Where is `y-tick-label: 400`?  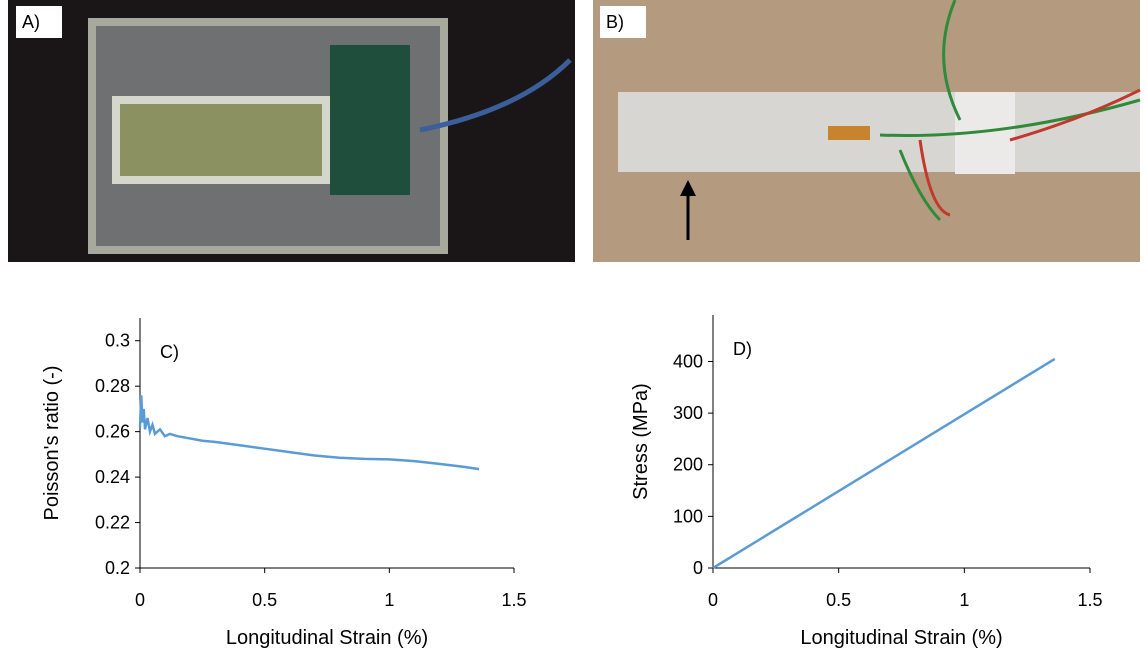 y-tick-label: 400 is located at coordinates (688, 361).